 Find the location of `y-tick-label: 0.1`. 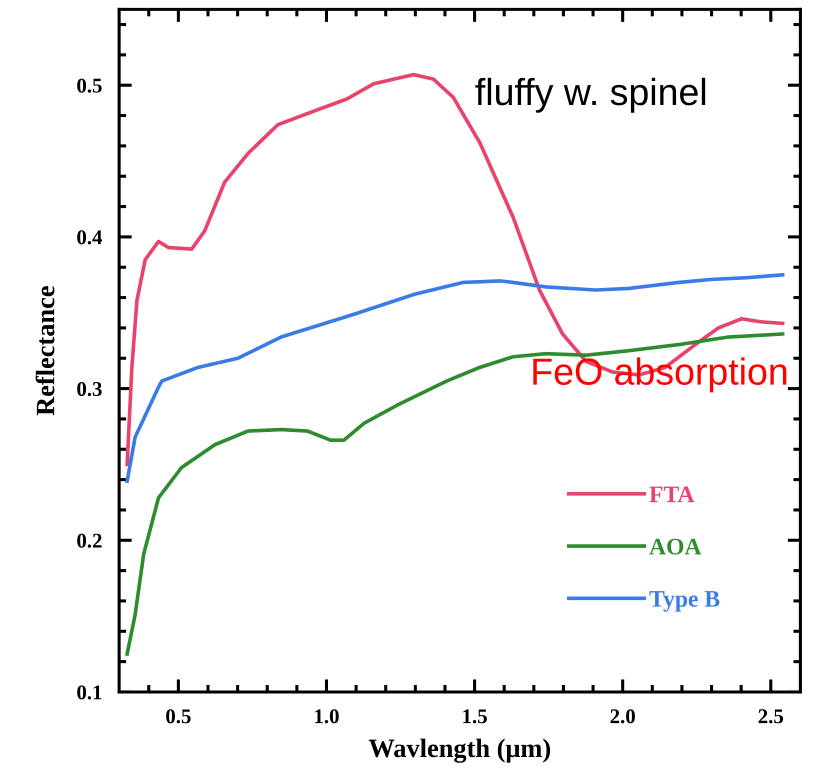

y-tick-label: 0.1 is located at coordinates (89, 692).